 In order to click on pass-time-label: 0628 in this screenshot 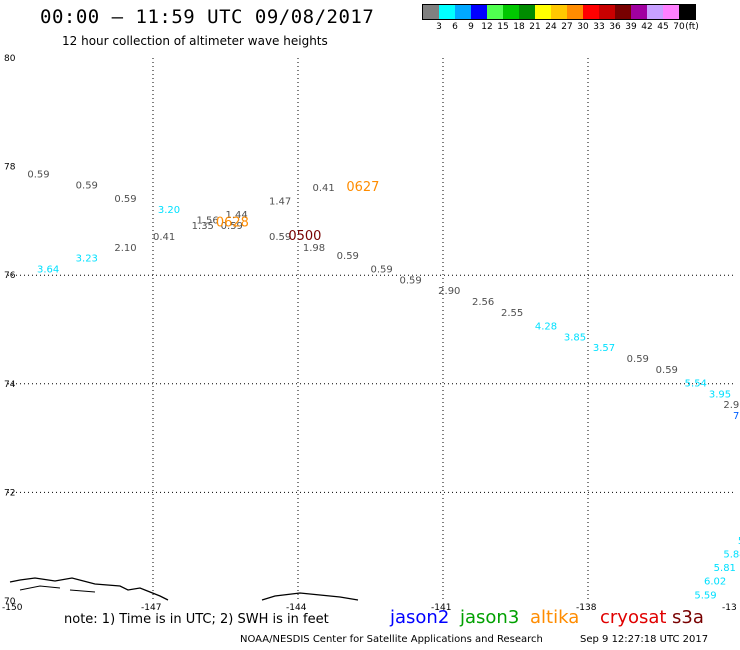, I will do `click(232, 222)`.